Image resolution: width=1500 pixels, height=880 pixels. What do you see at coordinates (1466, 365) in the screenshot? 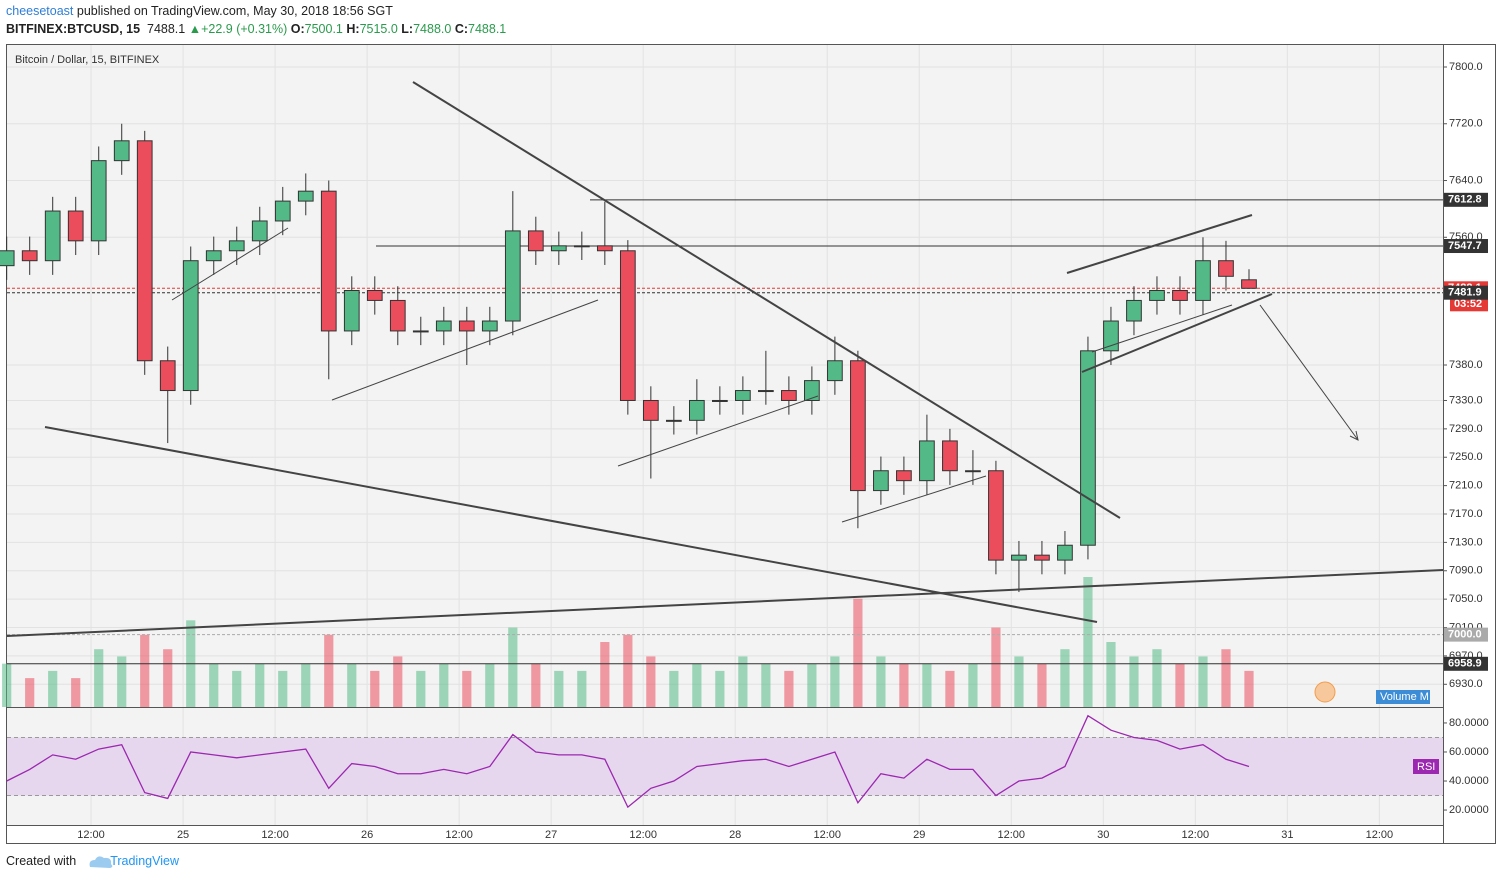
I see `y-tick-label: 7380.0` at bounding box center [1466, 365].